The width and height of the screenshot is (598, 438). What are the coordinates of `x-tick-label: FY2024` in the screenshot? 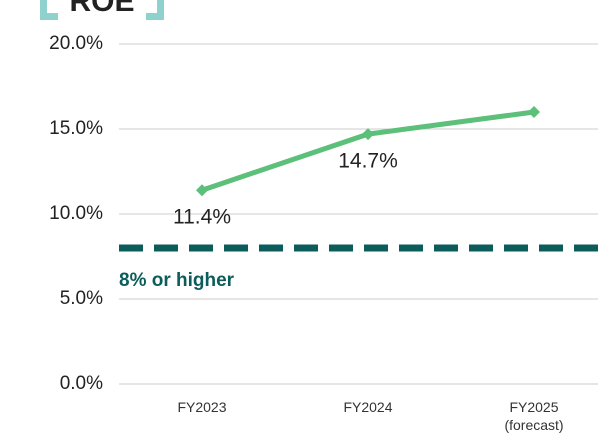 It's located at (368, 407).